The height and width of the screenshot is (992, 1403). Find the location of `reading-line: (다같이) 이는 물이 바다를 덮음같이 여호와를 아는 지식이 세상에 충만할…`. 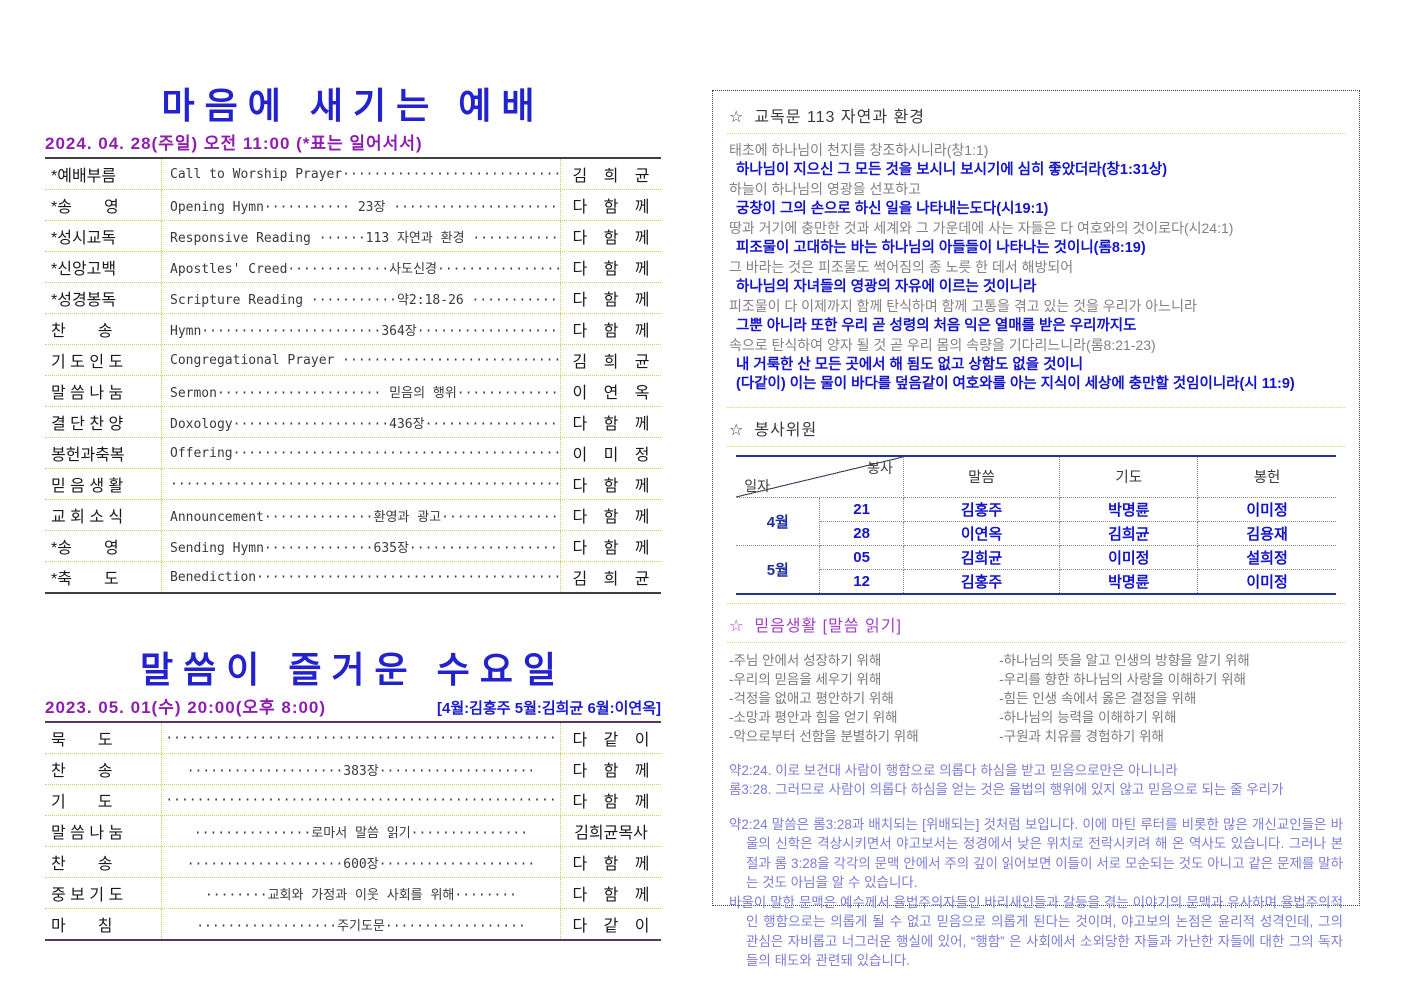

reading-line: (다같이) 이는 물이 바다를 덮음같이 여호와를 아는 지식이 세상에 충만할… is located at coordinates (1015, 384).